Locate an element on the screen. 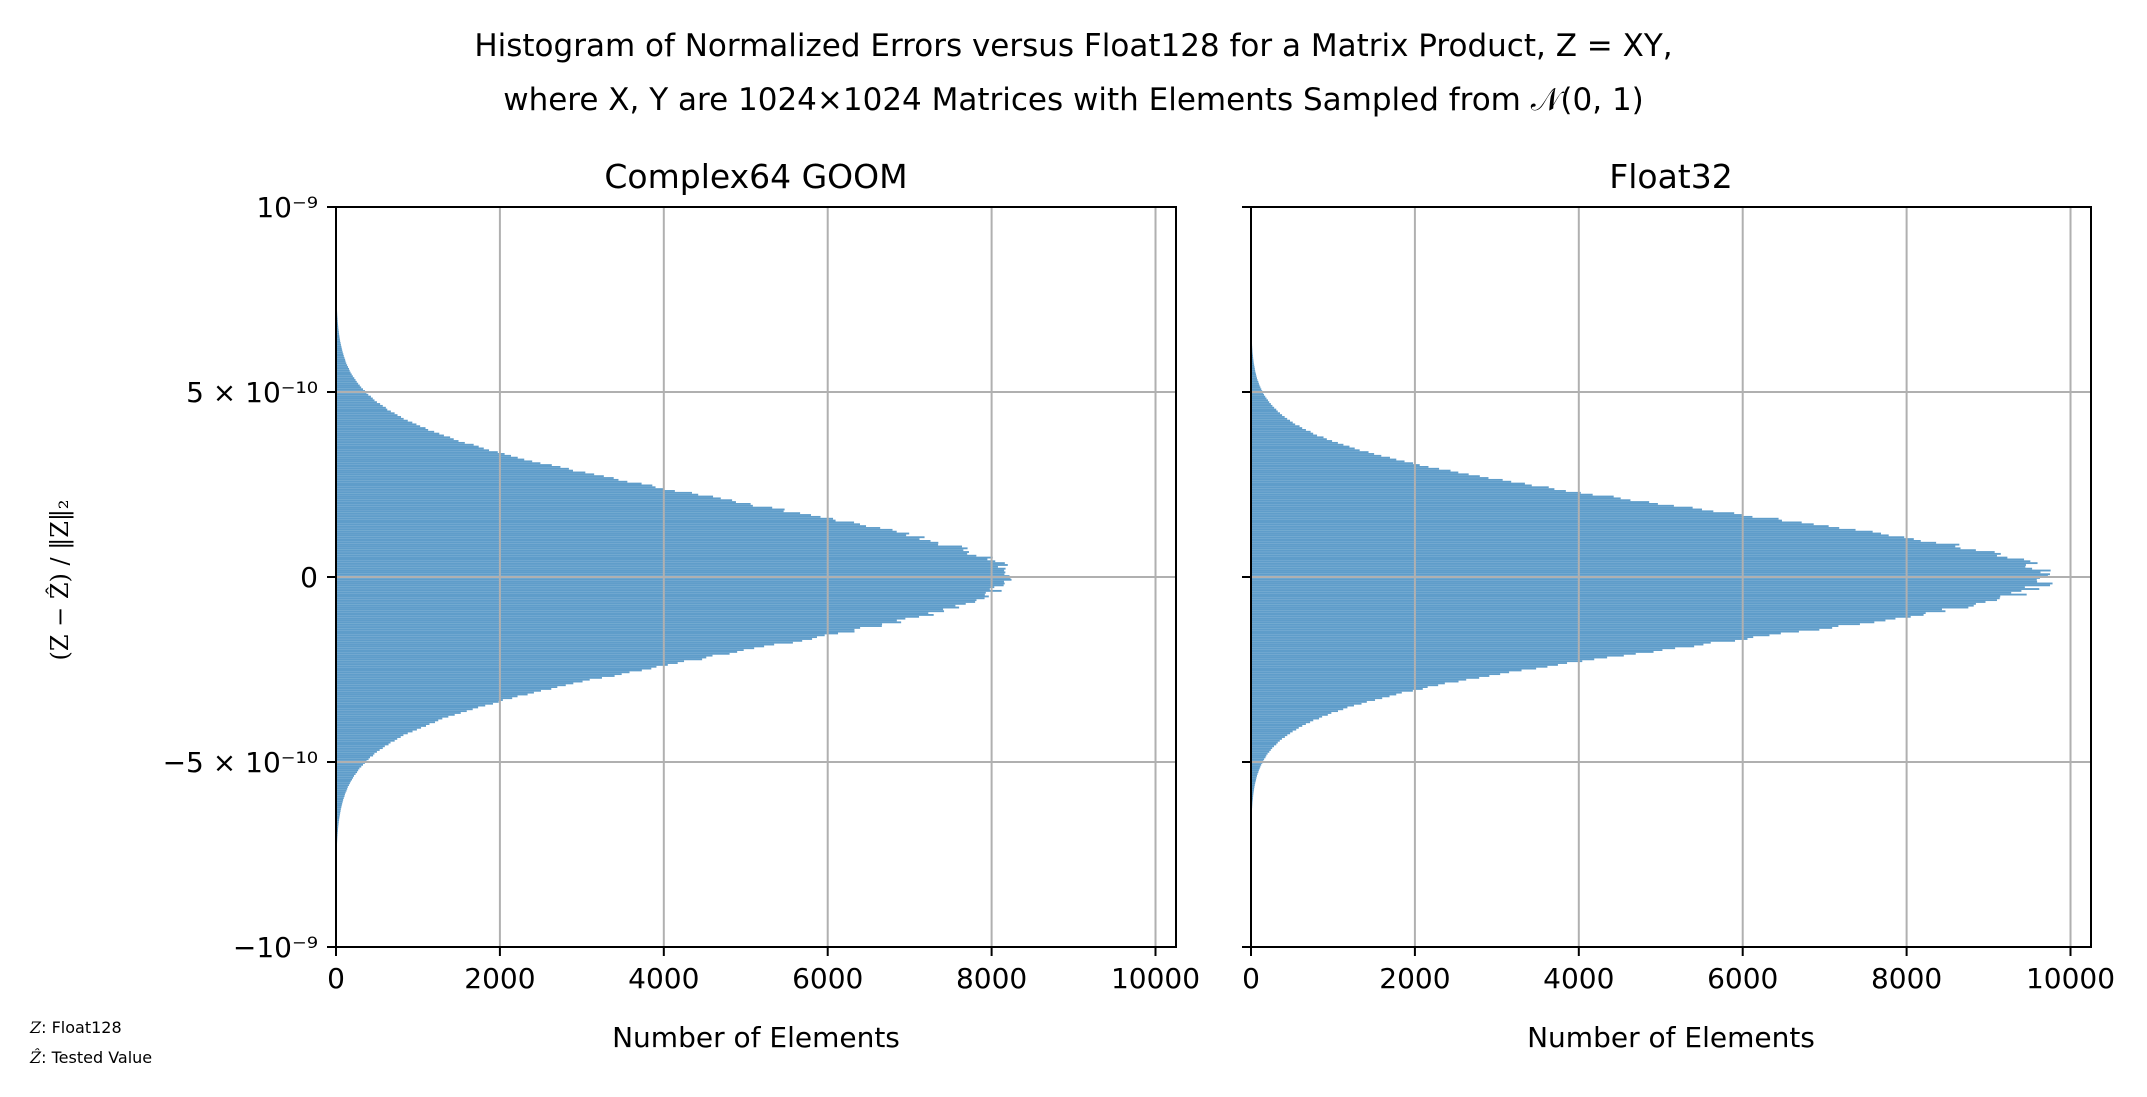  x-tick-label: 8000 is located at coordinates (991, 978).